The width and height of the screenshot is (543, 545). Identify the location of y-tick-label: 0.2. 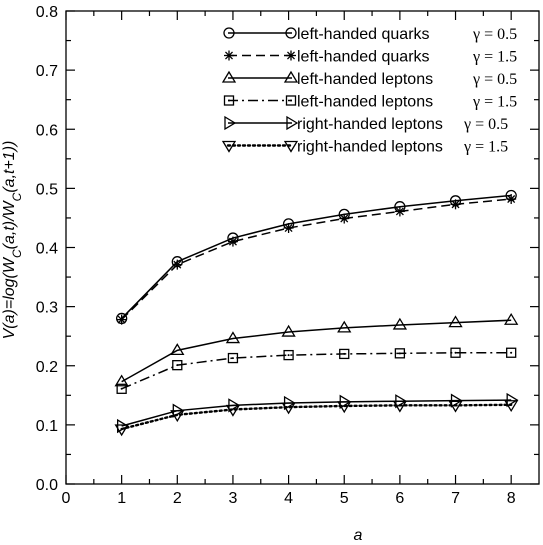
(47, 367).